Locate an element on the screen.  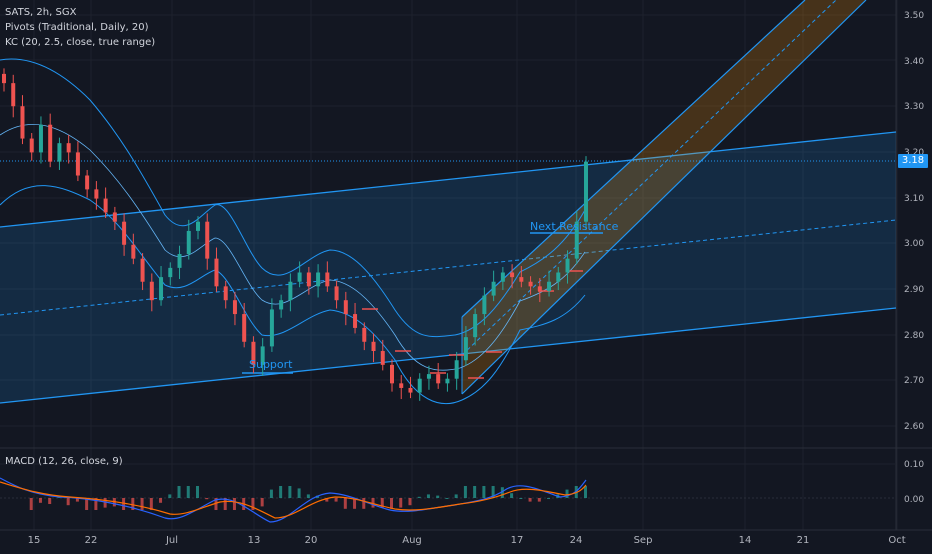
time-axis-label: 20 is located at coordinates (311, 540).